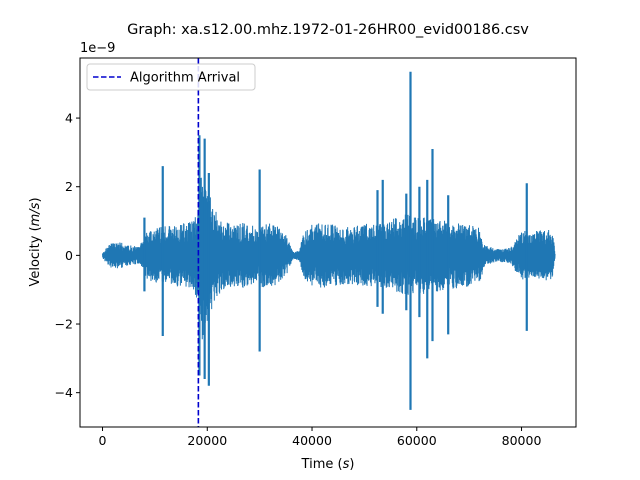 This screenshot has height=480, width=640. Describe the element at coordinates (322, 464) in the screenshot. I see `x-axis-label-prefix: Time (` at that location.